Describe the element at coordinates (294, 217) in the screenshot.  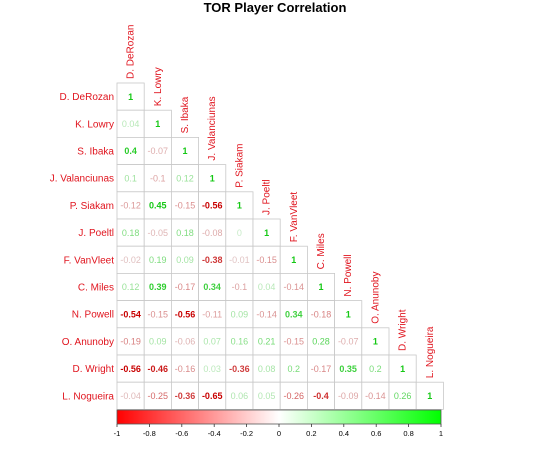
I see `column-label: F. VanVleet` at that location.